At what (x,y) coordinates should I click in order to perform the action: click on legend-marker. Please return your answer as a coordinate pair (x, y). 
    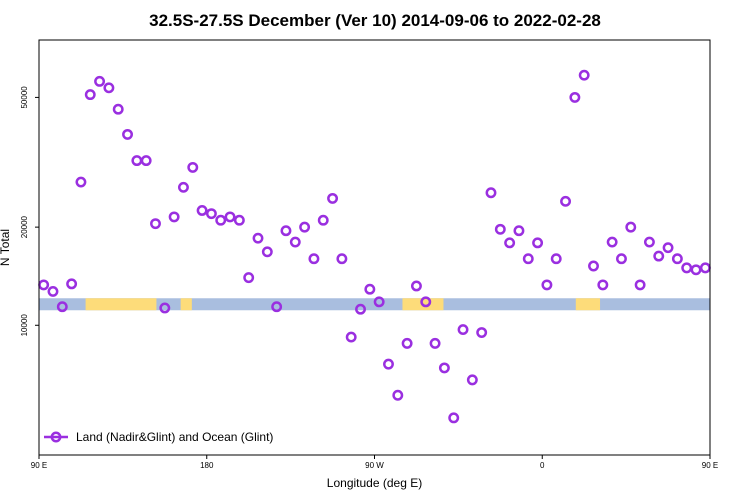
    Looking at the image, I should click on (56, 437).